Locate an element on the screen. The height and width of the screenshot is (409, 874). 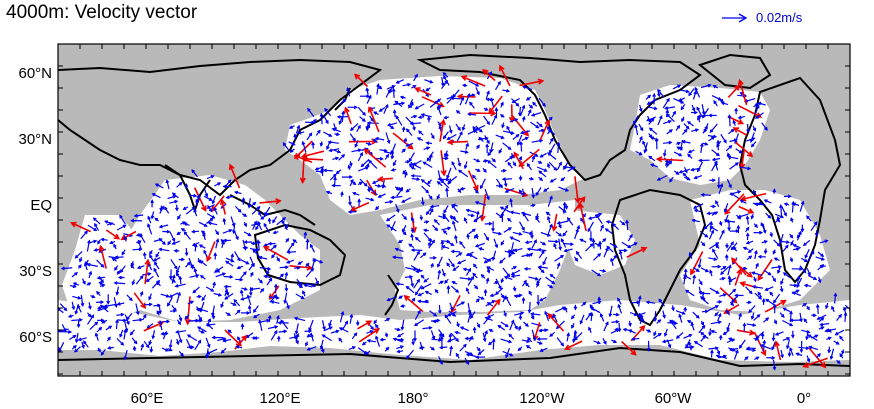
xlabel-180: 180° is located at coordinates (412, 398).